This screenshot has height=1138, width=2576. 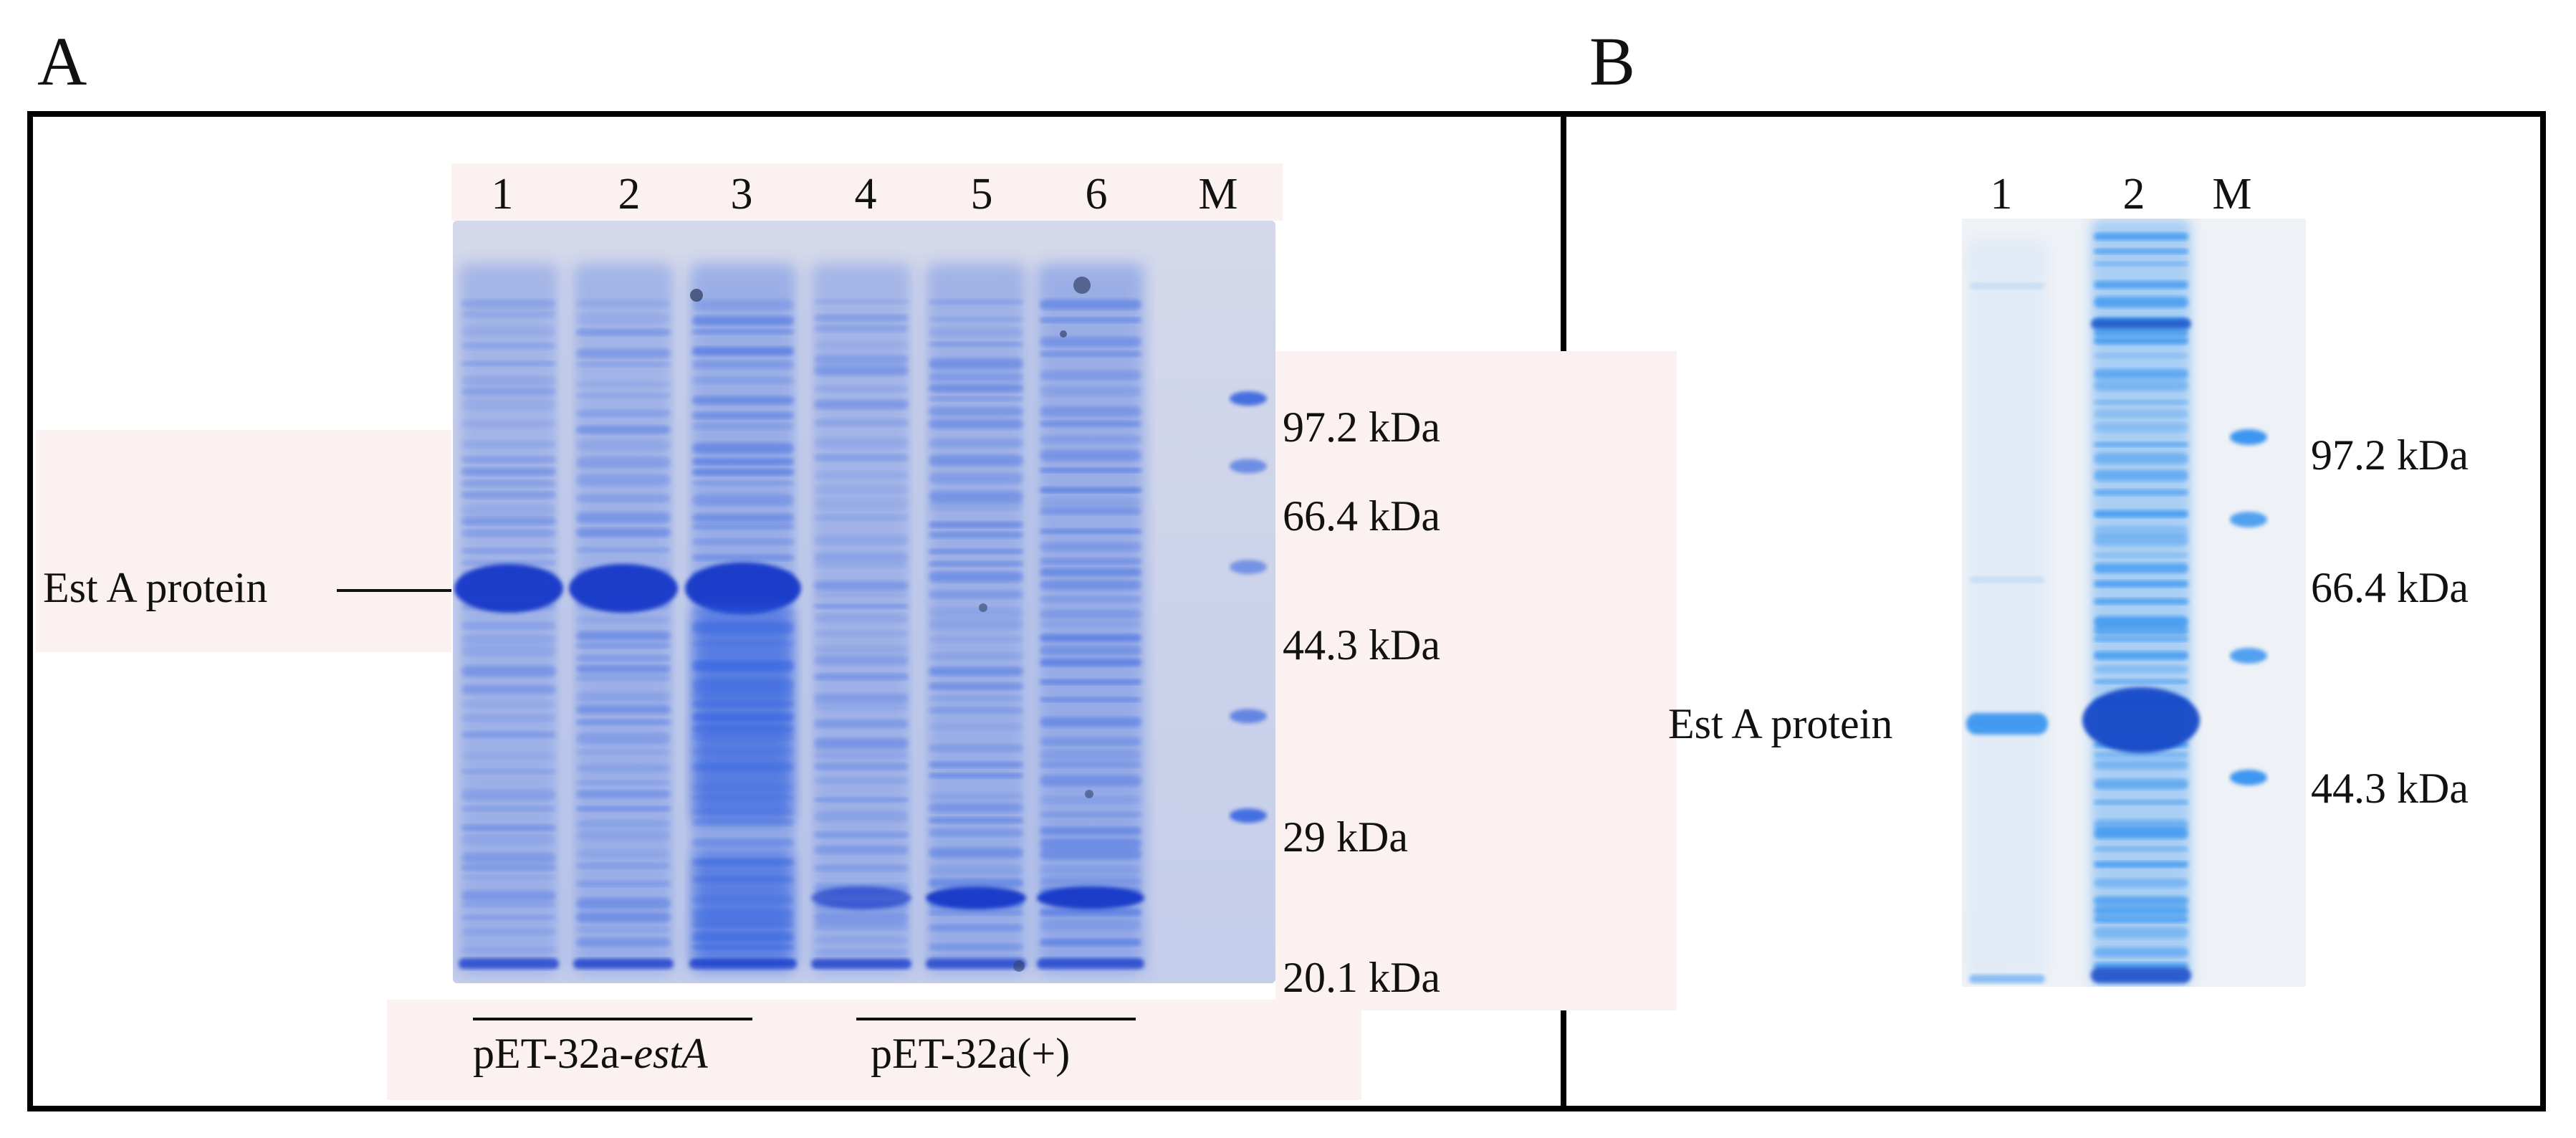 I want to click on panel-a-marker-44: 44.3 kDa, so click(x=1361, y=645).